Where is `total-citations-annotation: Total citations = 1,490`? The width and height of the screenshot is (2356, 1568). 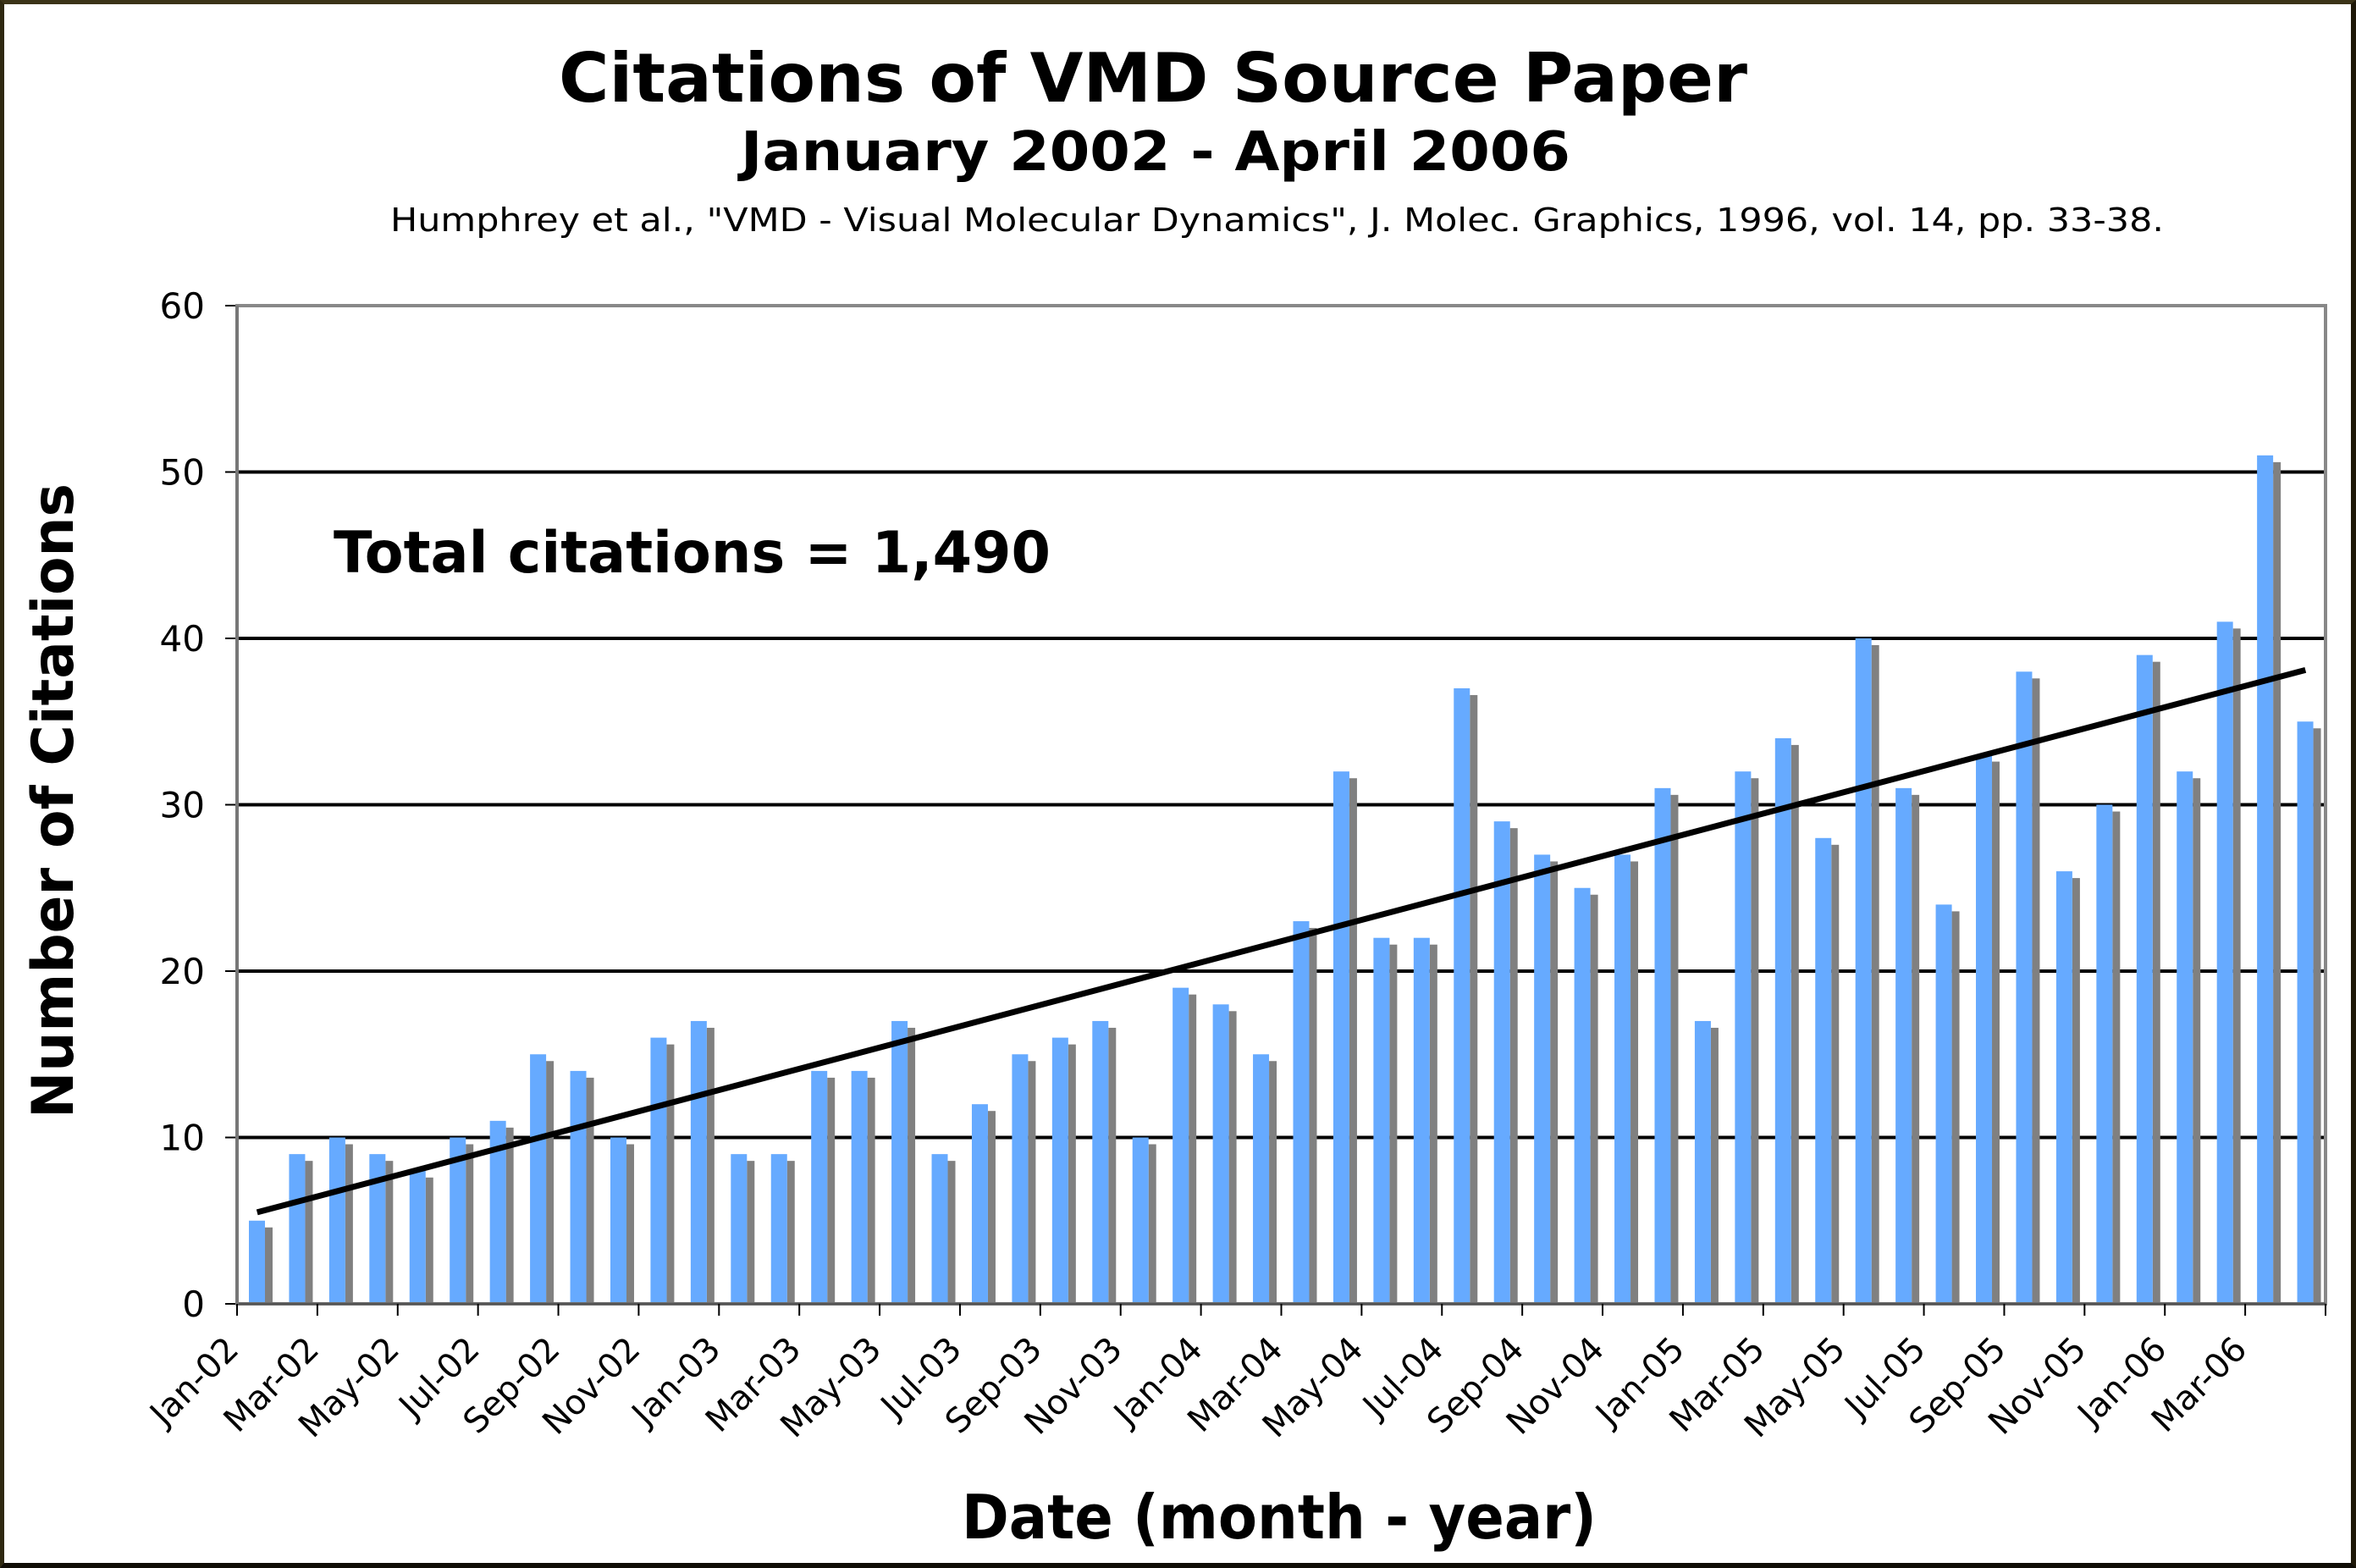
total-citations-annotation: Total citations = 1,490 is located at coordinates (693, 553).